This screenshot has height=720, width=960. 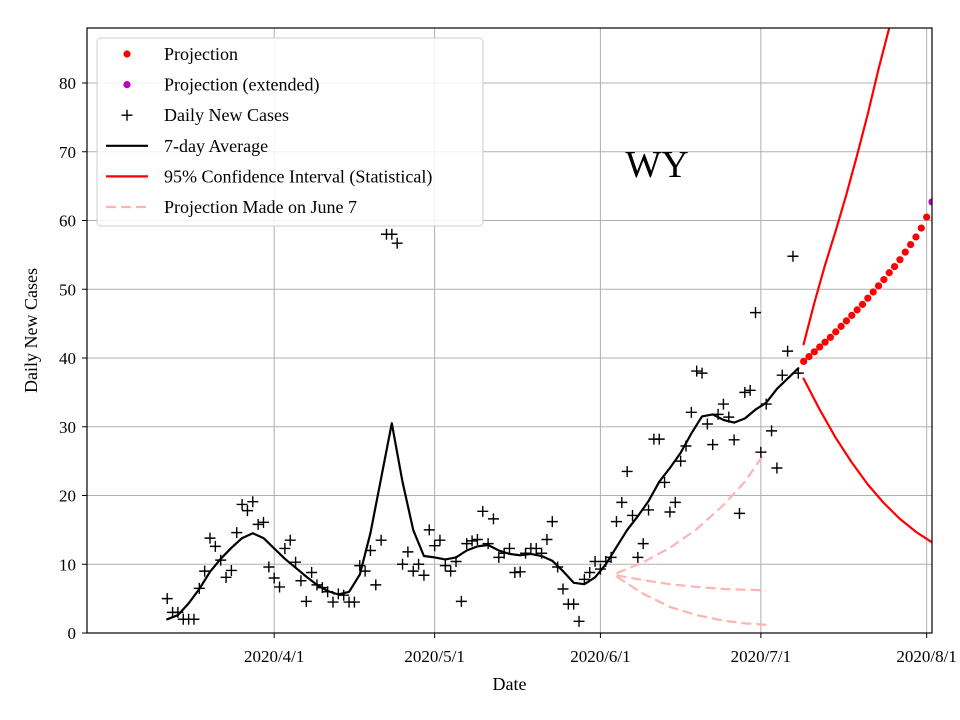 I want to click on legend-marker-projection, so click(x=127, y=54).